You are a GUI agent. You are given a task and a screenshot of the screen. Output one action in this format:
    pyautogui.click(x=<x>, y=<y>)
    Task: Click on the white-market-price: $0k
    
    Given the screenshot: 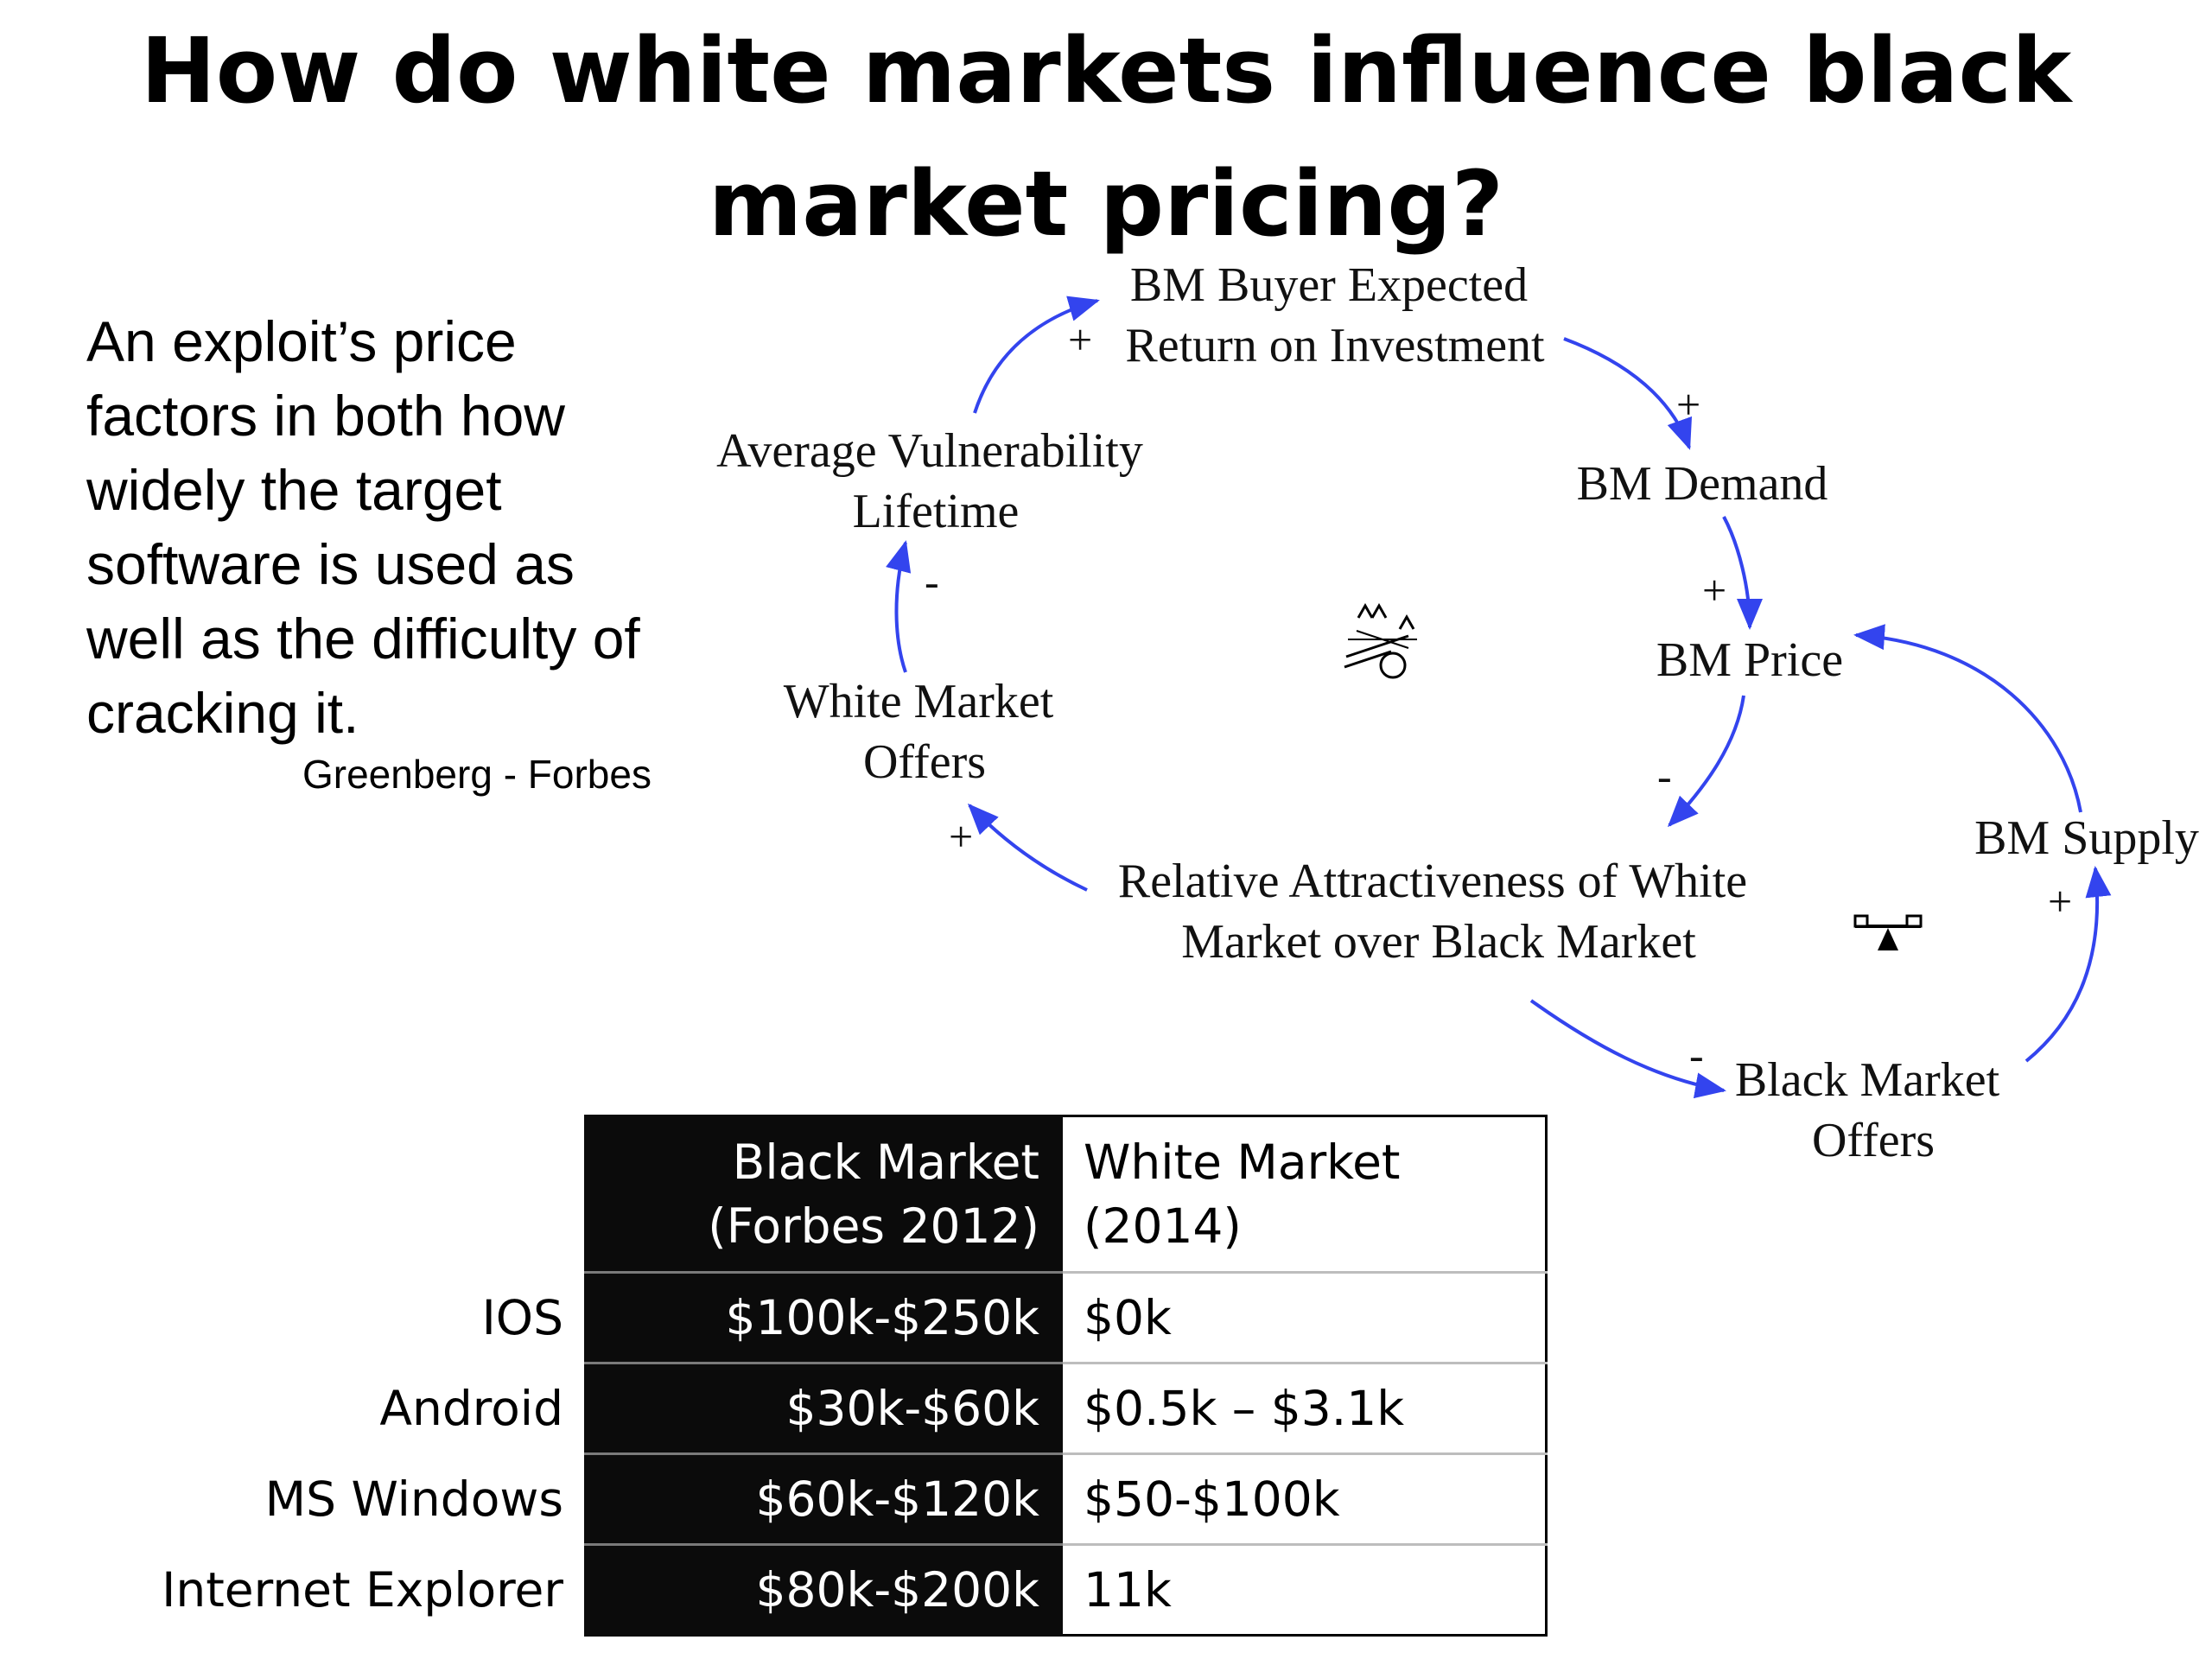 What is the action you would take?
    pyautogui.click(x=1304, y=1317)
    